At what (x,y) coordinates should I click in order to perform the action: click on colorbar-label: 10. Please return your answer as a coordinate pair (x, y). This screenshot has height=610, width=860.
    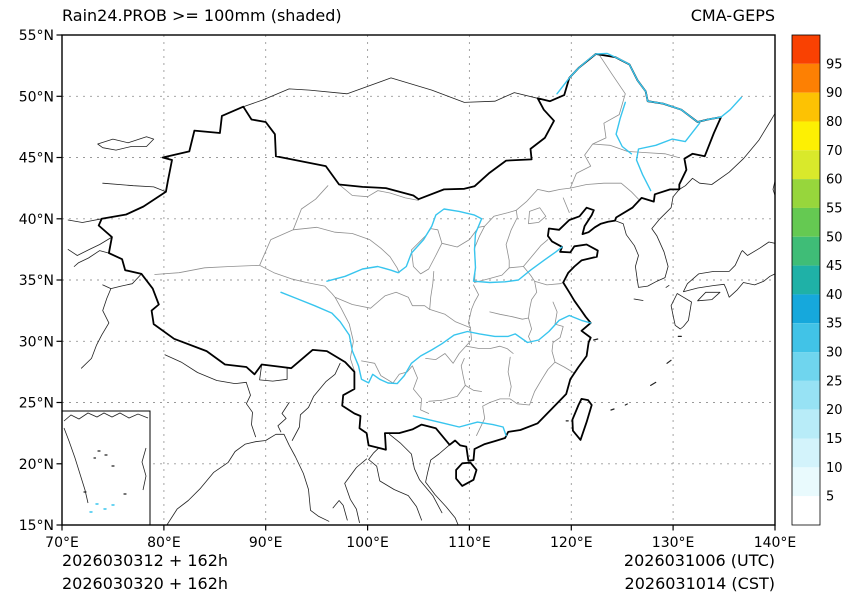
    Looking at the image, I should click on (834, 468).